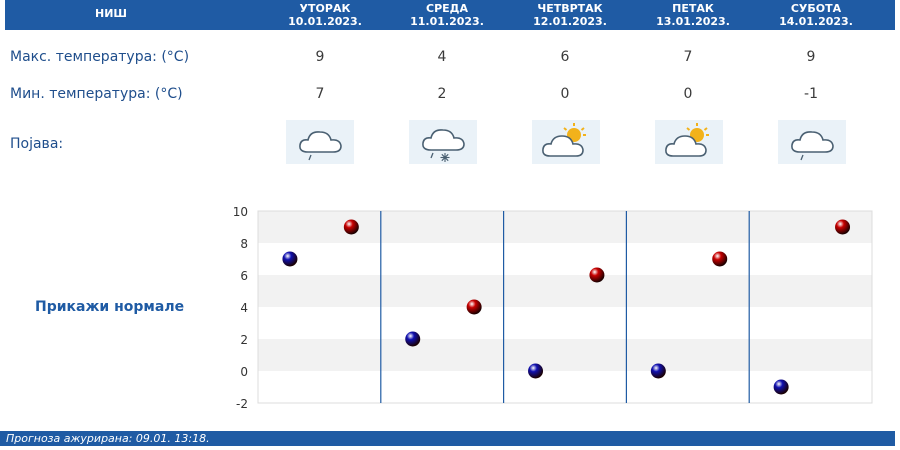 The height and width of the screenshot is (450, 900). I want to click on day-header-4: ПЕТАК 13.01.2023., so click(693, 15).